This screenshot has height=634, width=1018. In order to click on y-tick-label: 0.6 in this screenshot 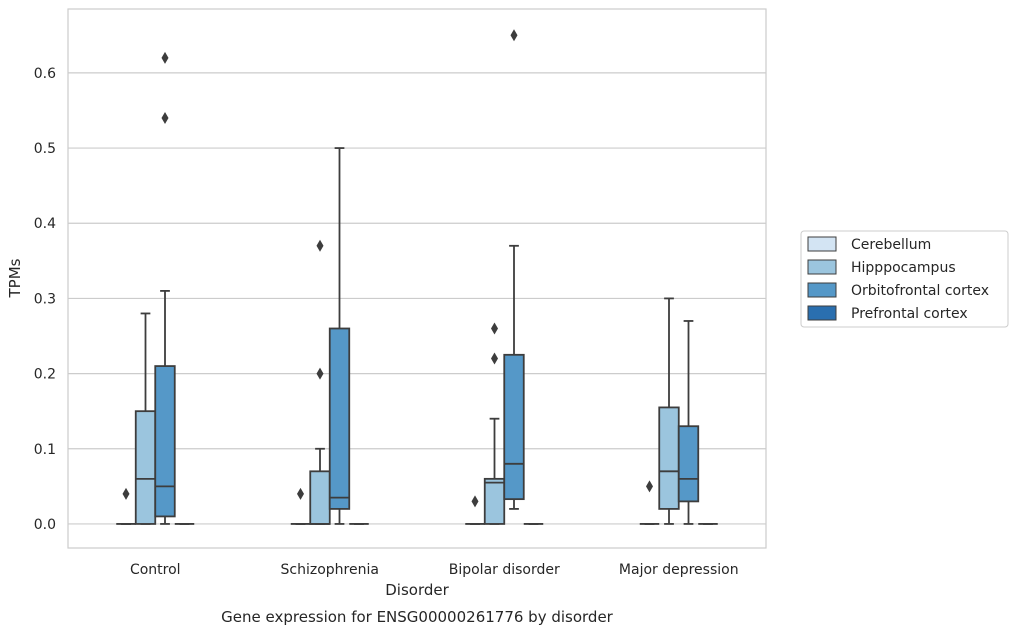, I will do `click(45, 74)`.